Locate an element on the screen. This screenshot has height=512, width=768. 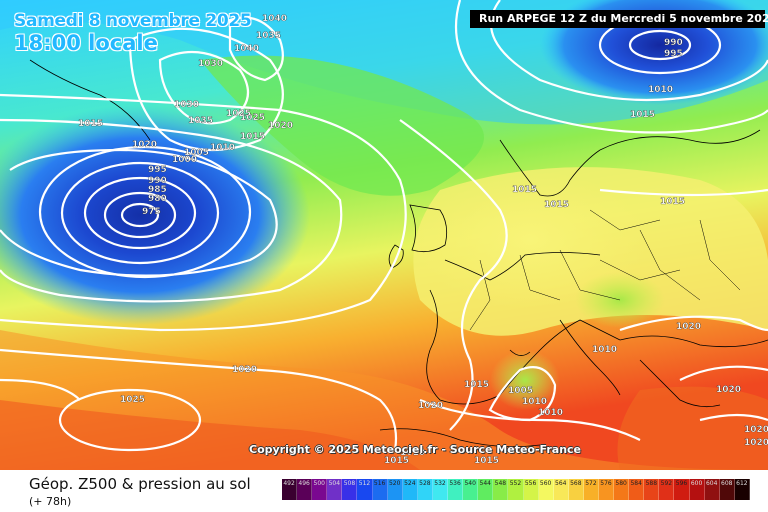
pressure-label: 1000 is located at coordinates (184, 160).